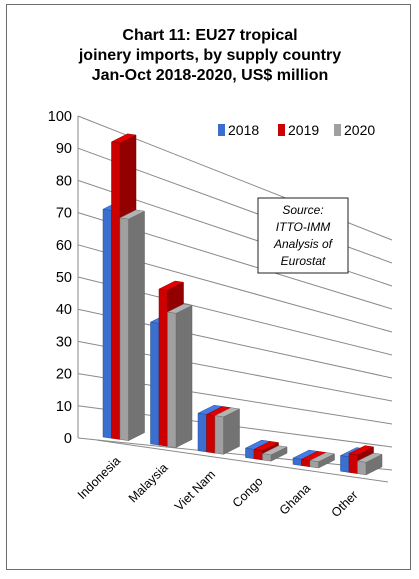 This screenshot has width=419, height=579. Describe the element at coordinates (64, 149) in the screenshot. I see `y-tick-label: 90` at that location.